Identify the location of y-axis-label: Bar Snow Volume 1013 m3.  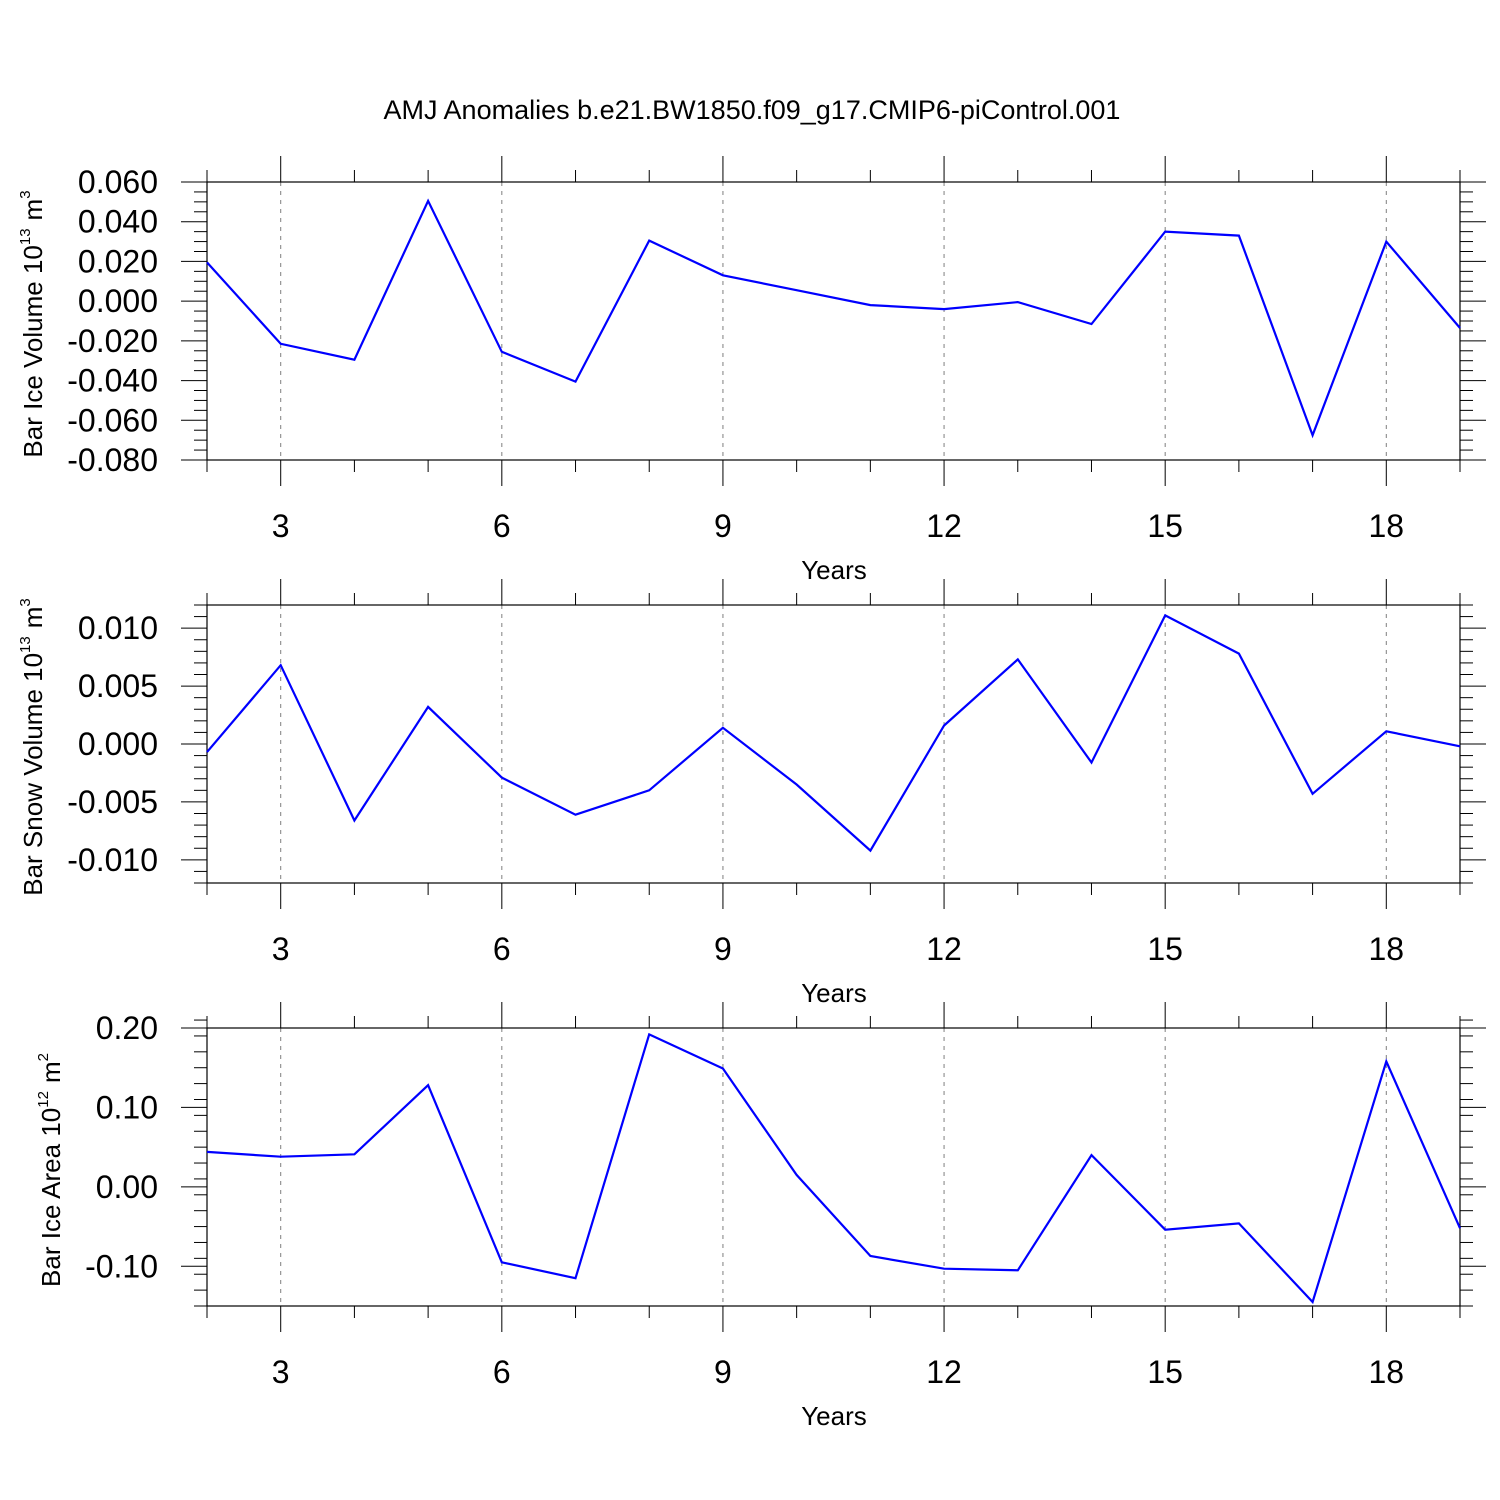
(32, 747).